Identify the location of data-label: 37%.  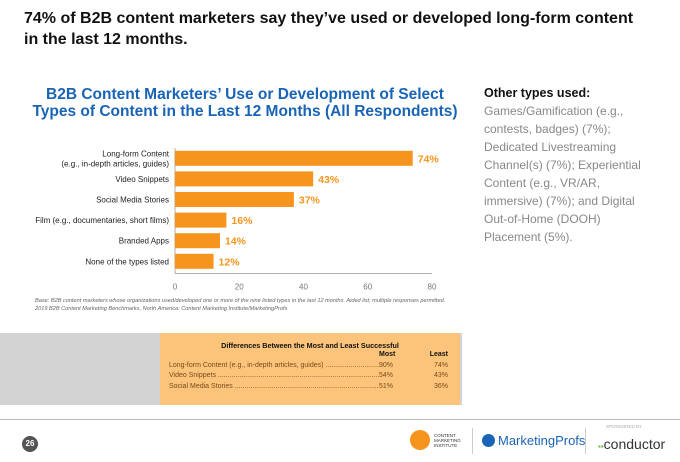
(310, 201).